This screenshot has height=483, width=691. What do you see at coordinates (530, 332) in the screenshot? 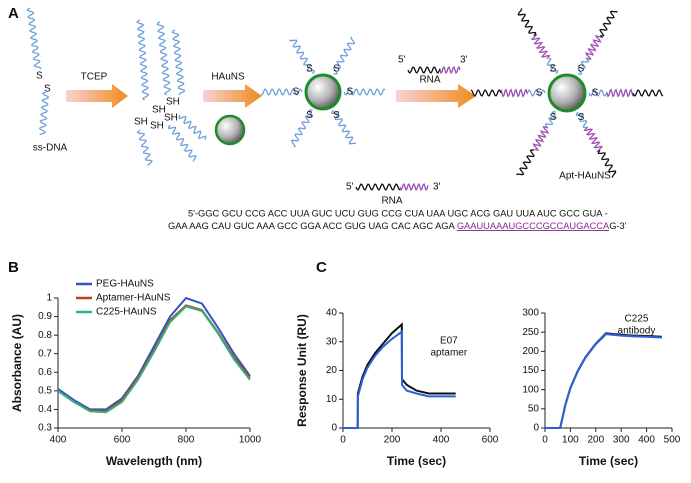
I see `y-tick-label: 250` at bounding box center [530, 332].